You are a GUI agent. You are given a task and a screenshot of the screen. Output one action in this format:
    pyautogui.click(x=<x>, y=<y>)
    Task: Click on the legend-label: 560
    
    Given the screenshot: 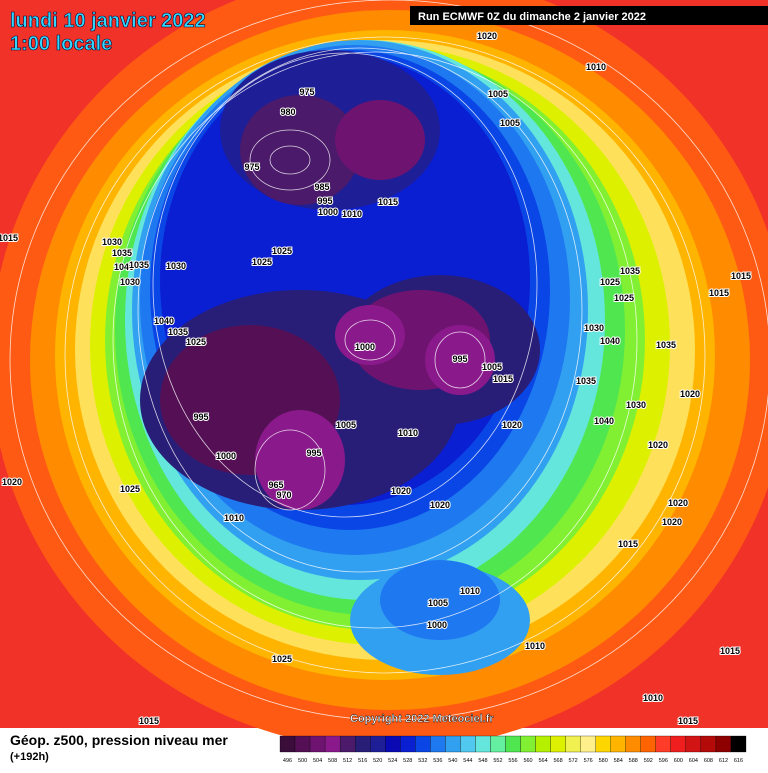 What is the action you would take?
    pyautogui.click(x=527, y=761)
    